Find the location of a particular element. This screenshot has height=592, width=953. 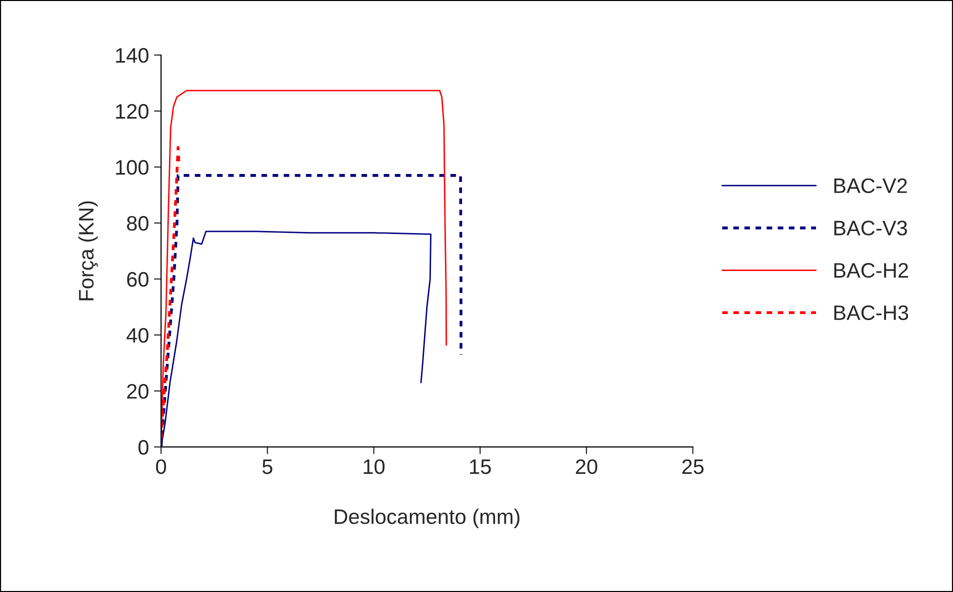

x-tick-label: 5 is located at coordinates (267, 467).